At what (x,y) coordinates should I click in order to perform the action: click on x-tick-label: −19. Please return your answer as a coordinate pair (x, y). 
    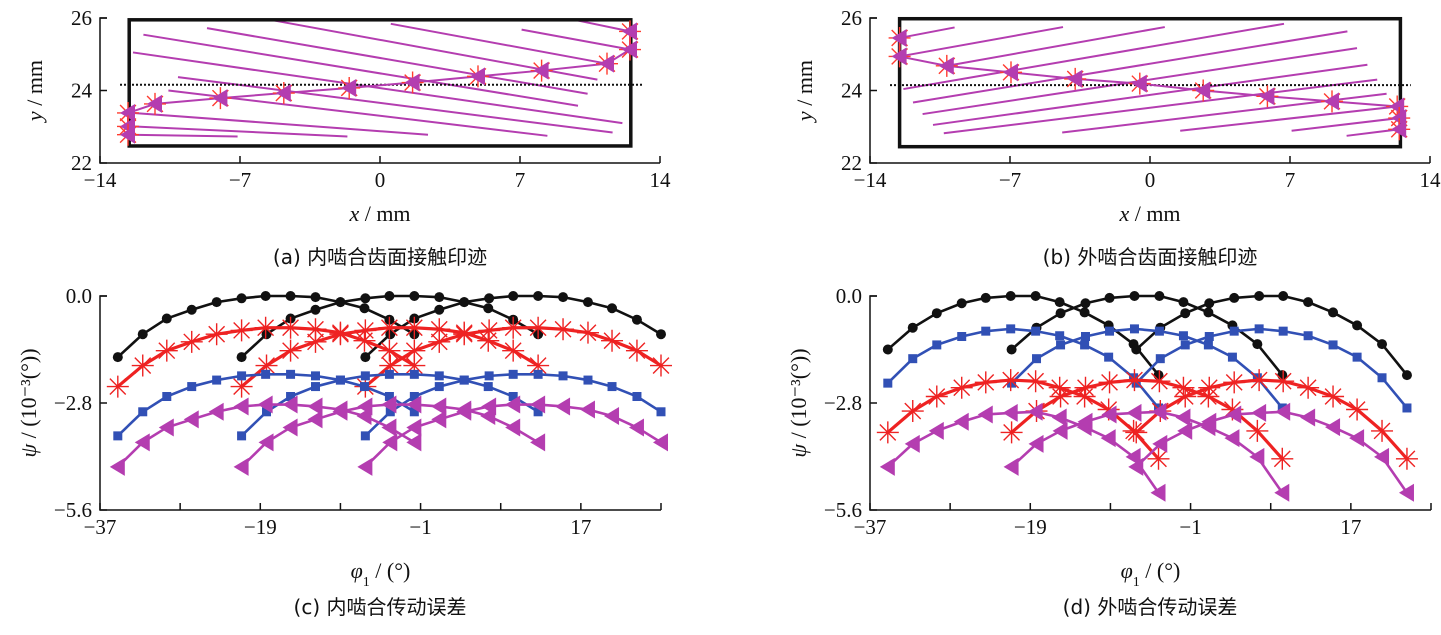
    Looking at the image, I should click on (260, 527).